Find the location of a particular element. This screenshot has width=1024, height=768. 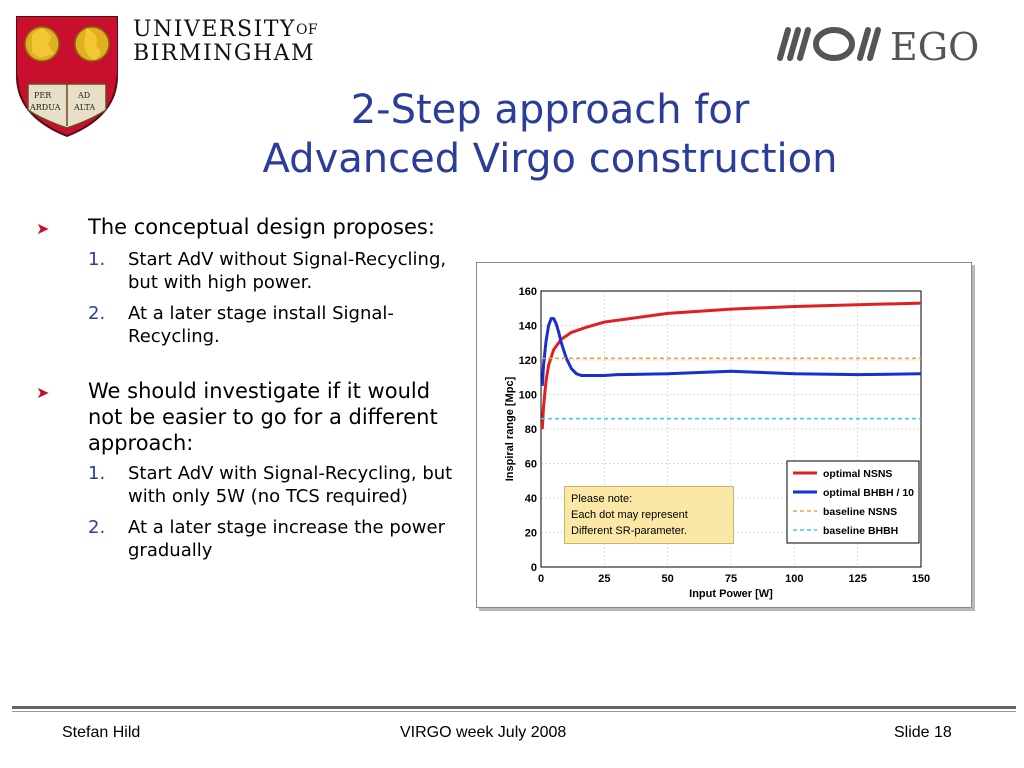

university-name: UNIVERSITYOF BIRMINGHAM is located at coordinates (225, 42).